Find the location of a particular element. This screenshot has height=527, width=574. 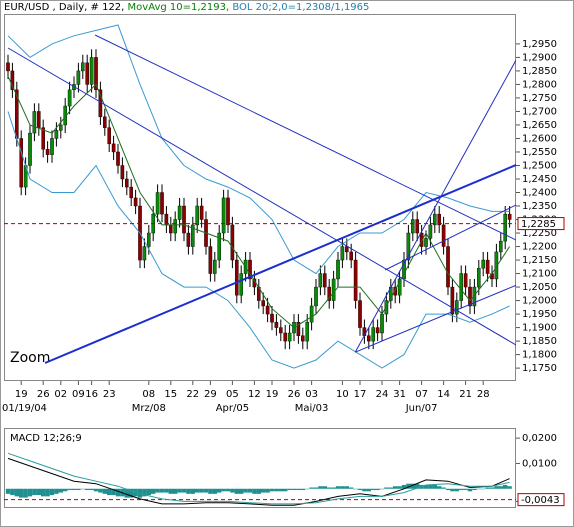

x-tick-label: 22 is located at coordinates (192, 394).